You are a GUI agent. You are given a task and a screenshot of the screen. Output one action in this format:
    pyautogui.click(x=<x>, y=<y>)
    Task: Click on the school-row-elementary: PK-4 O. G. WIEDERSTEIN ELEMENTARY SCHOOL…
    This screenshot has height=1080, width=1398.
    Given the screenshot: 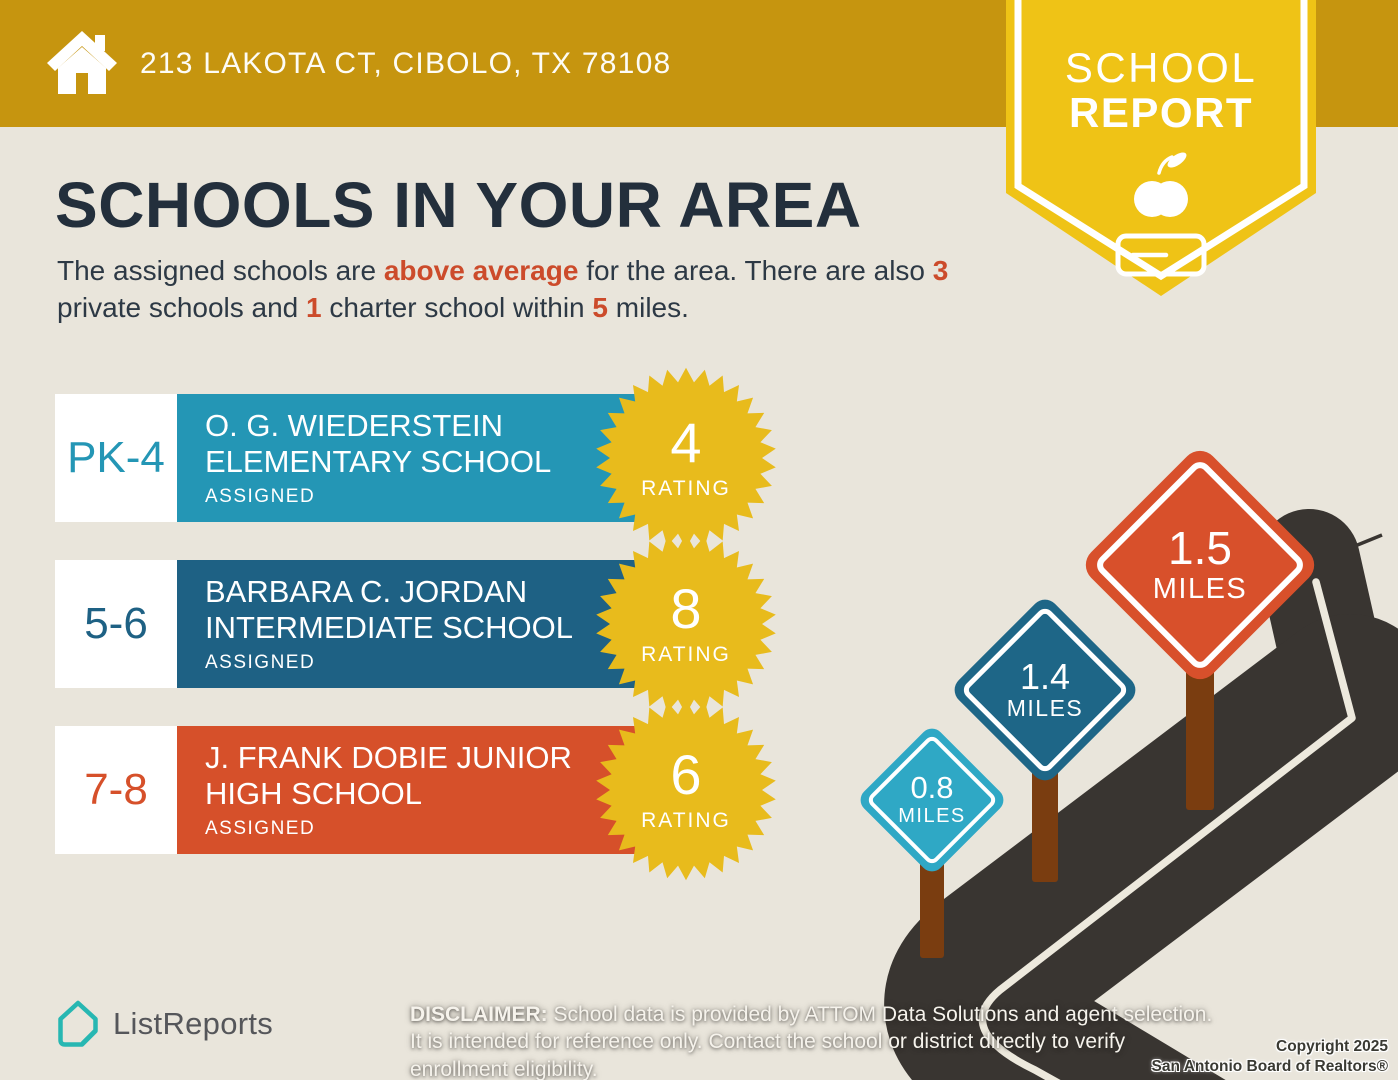 What is the action you would take?
    pyautogui.click(x=422, y=458)
    